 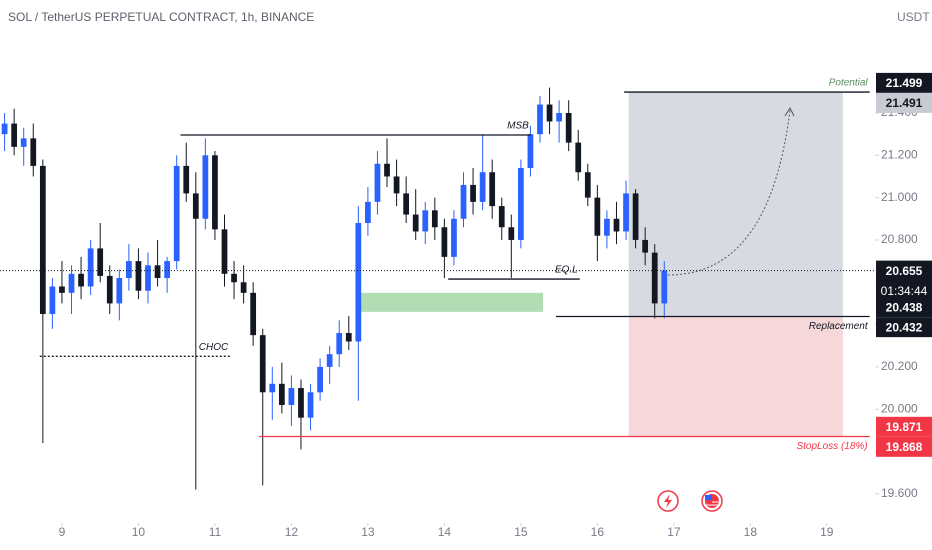 I want to click on price-label: 19.871, so click(x=904, y=427).